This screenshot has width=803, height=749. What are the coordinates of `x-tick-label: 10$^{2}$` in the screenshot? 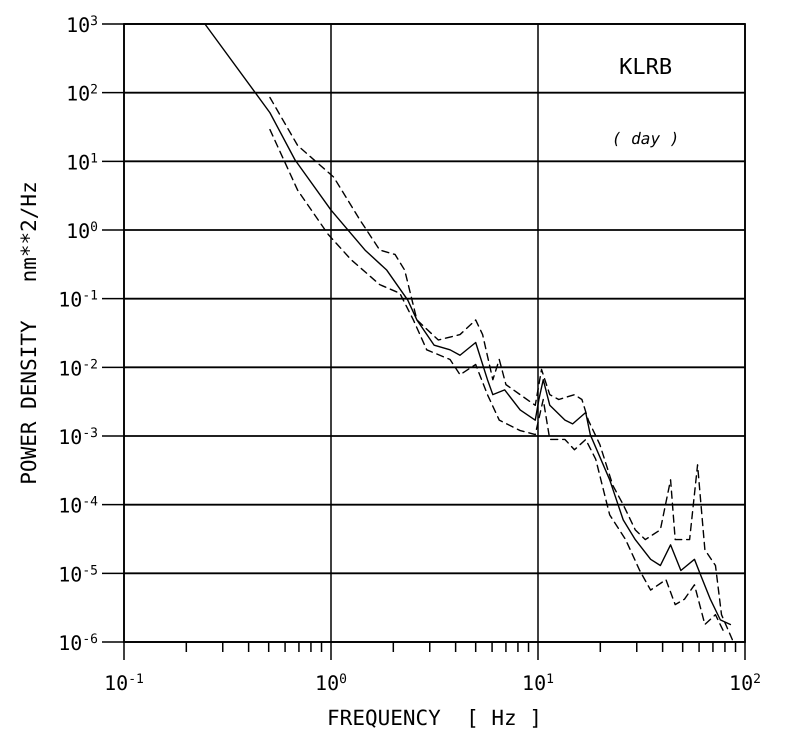 It's located at (745, 683).